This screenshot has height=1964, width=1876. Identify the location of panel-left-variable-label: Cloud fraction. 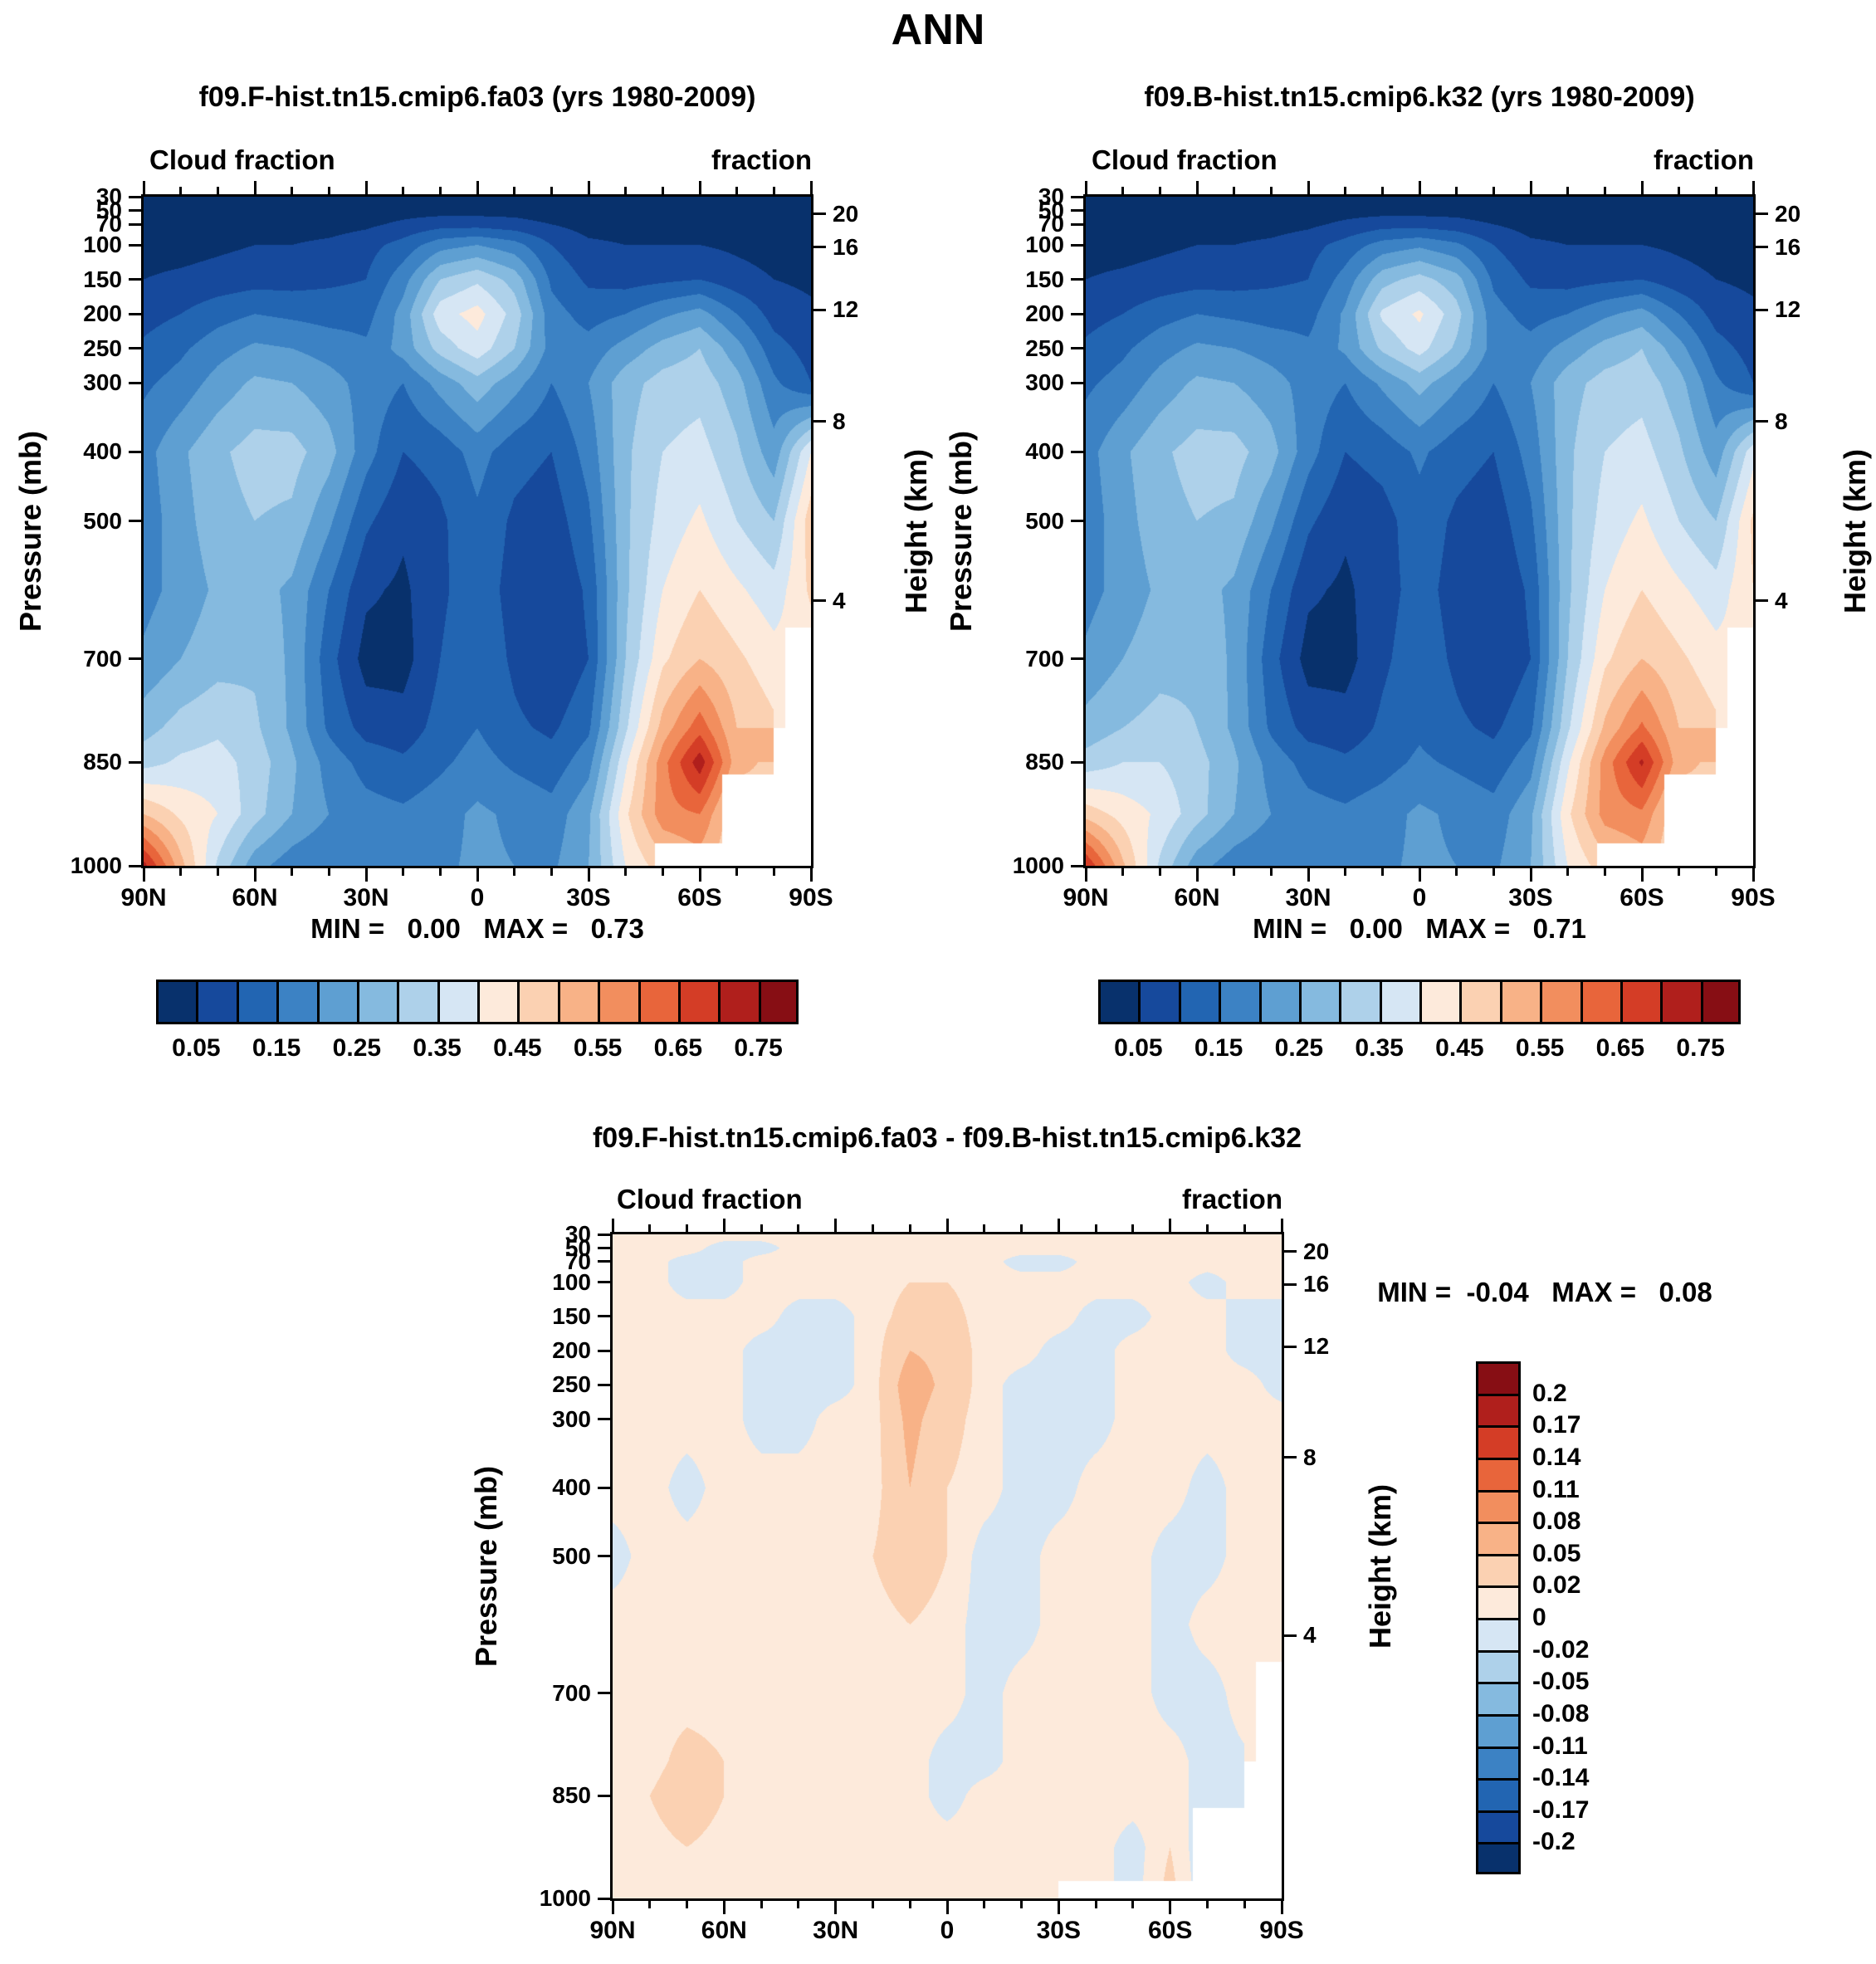
(242, 160).